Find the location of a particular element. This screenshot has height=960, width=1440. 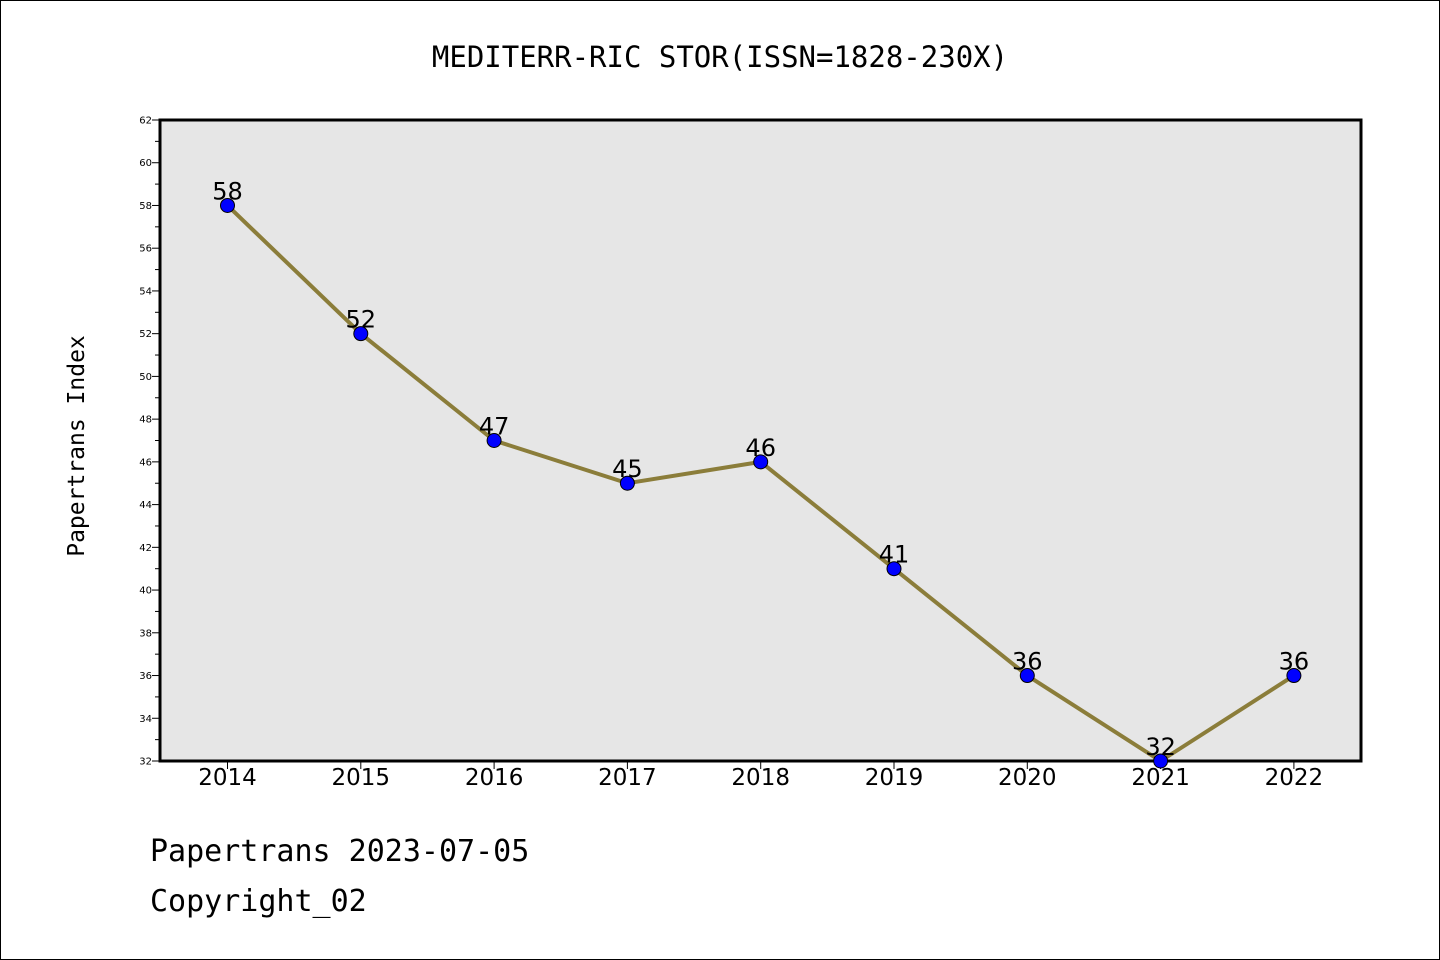

y-tick-label: 48 is located at coordinates (145, 420).